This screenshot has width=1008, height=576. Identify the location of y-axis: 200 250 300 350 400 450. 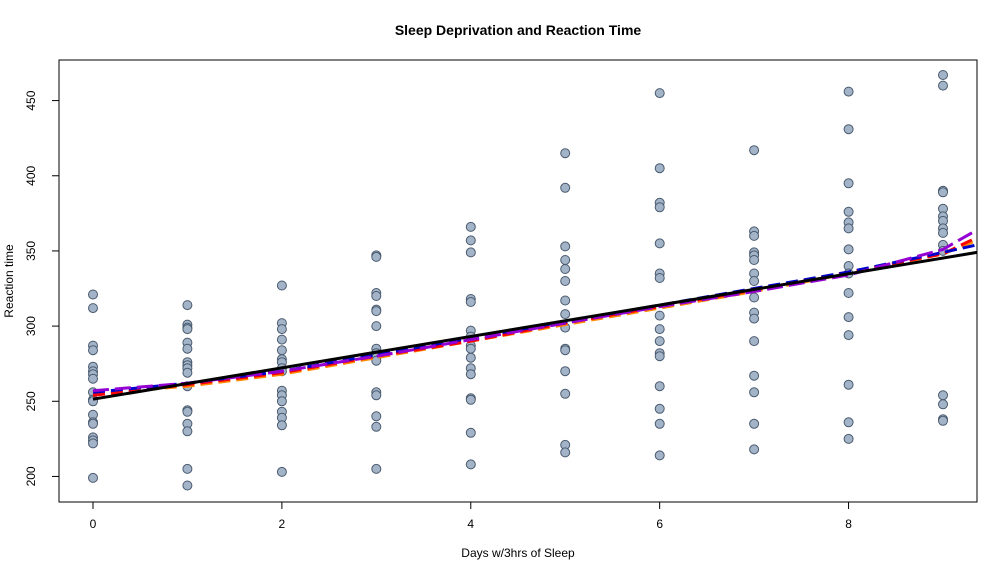
(42, 288).